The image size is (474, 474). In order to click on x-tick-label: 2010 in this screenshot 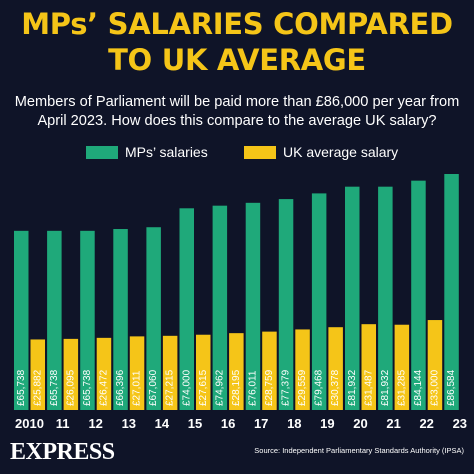, I will do `click(29, 423)`.